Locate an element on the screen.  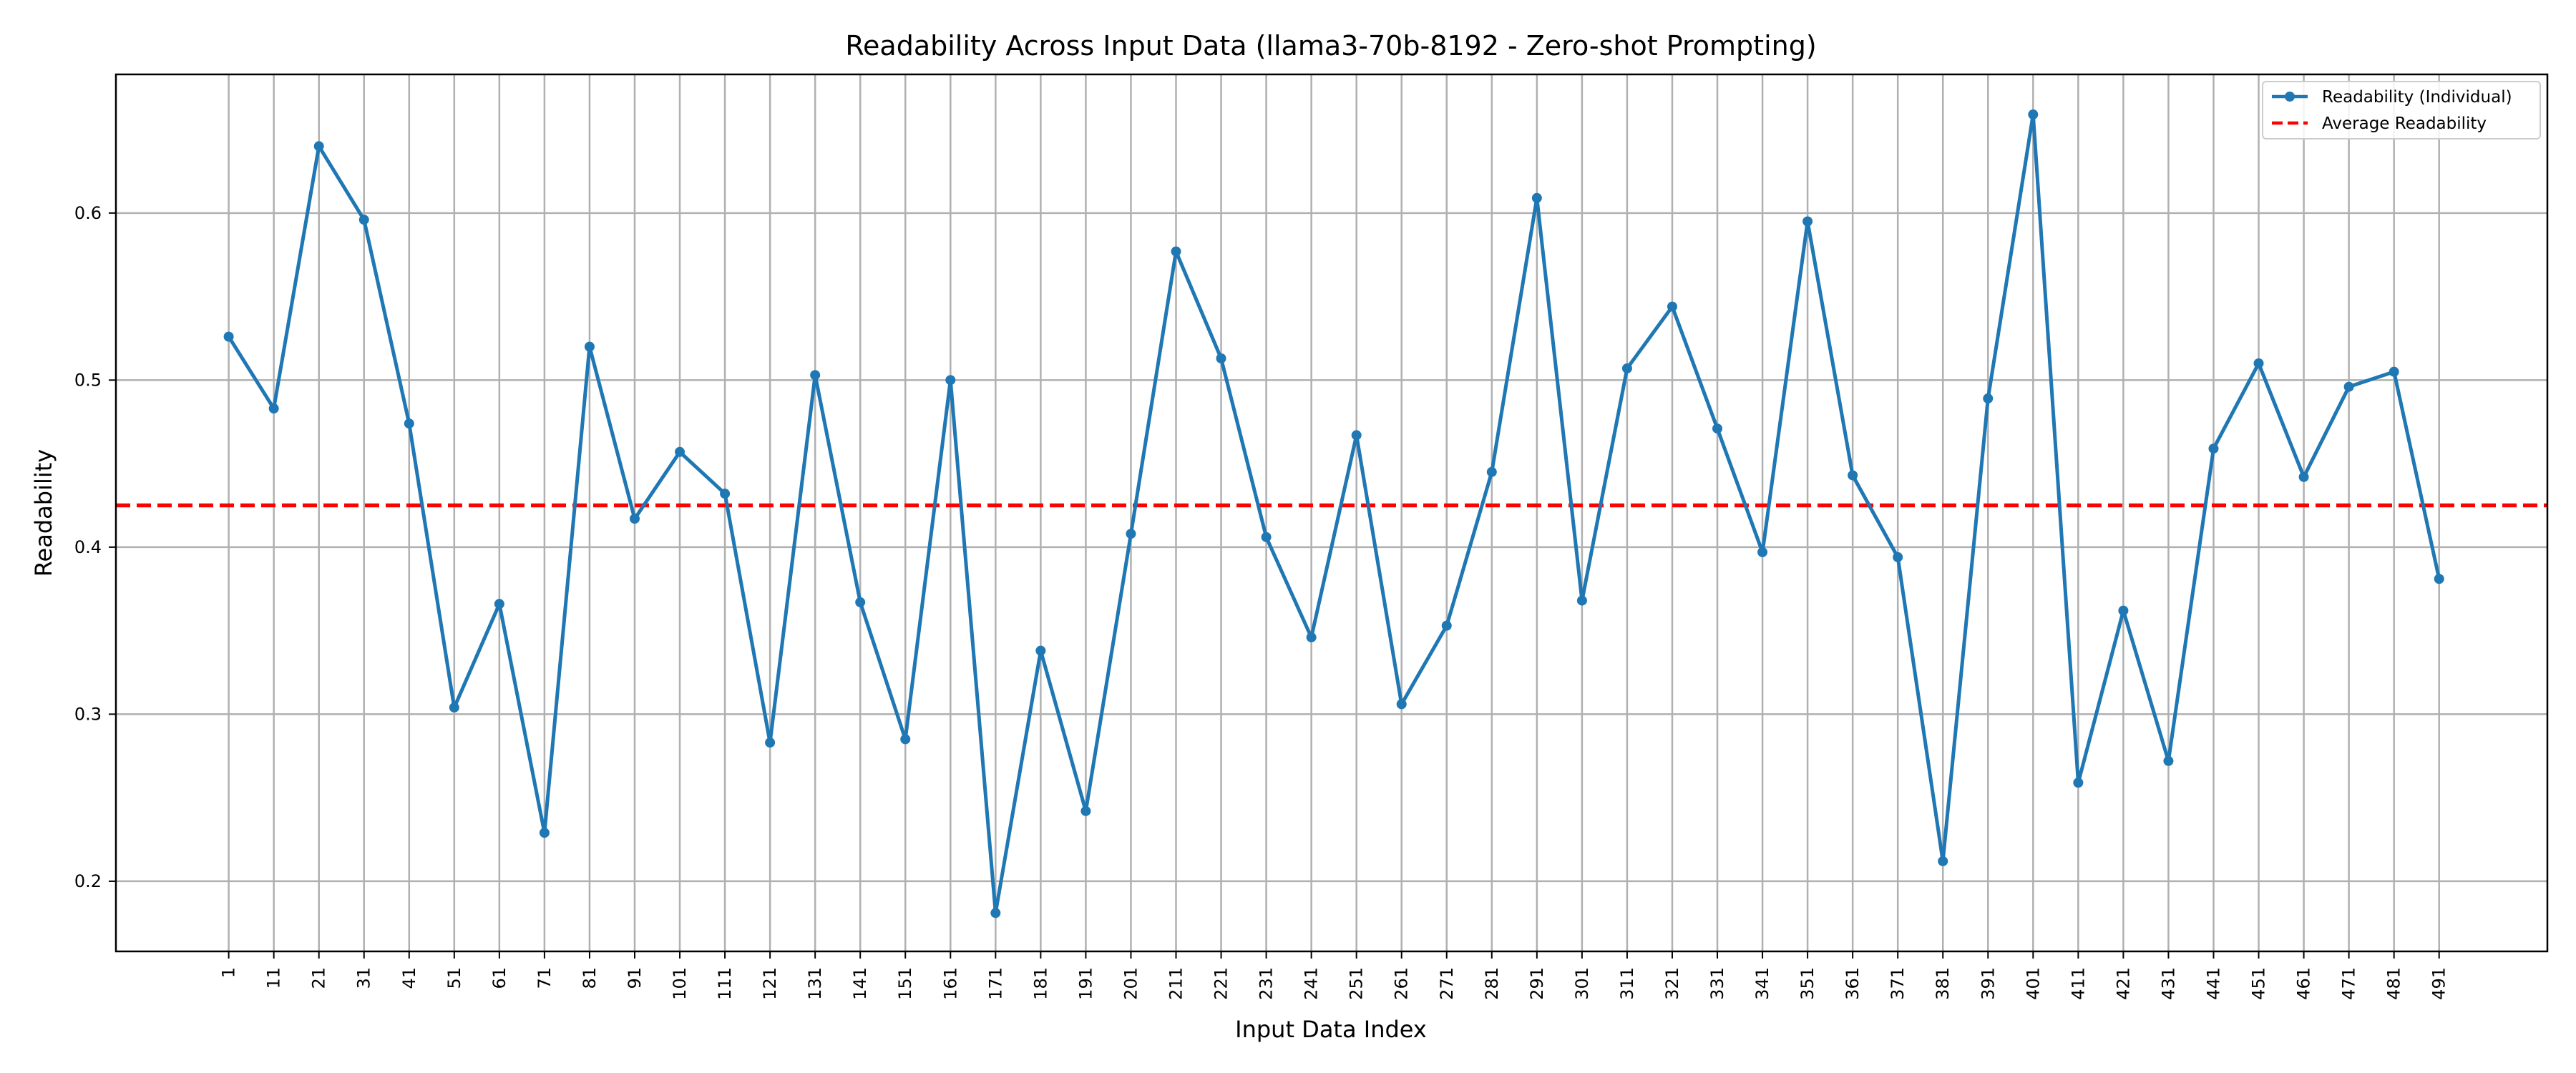
y-axis-ticks: 0.2 0.3 0.4 0.5 0.6 is located at coordinates (95, 547).